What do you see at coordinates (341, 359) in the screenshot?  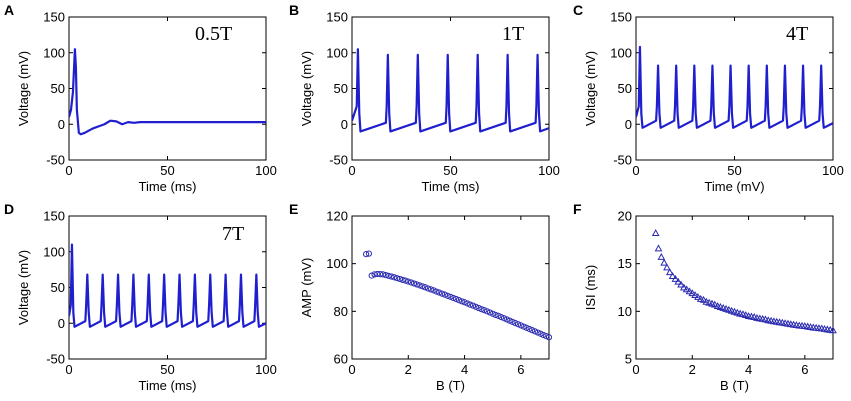 I see `y-tick-label: 60` at bounding box center [341, 359].